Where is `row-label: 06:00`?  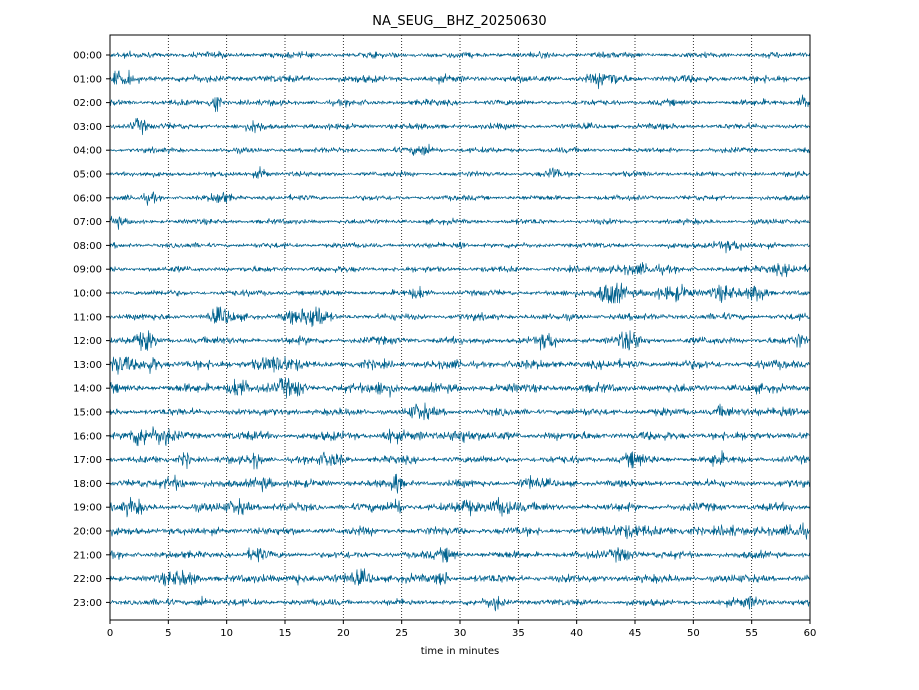
row-label: 06:00 is located at coordinates (87, 198).